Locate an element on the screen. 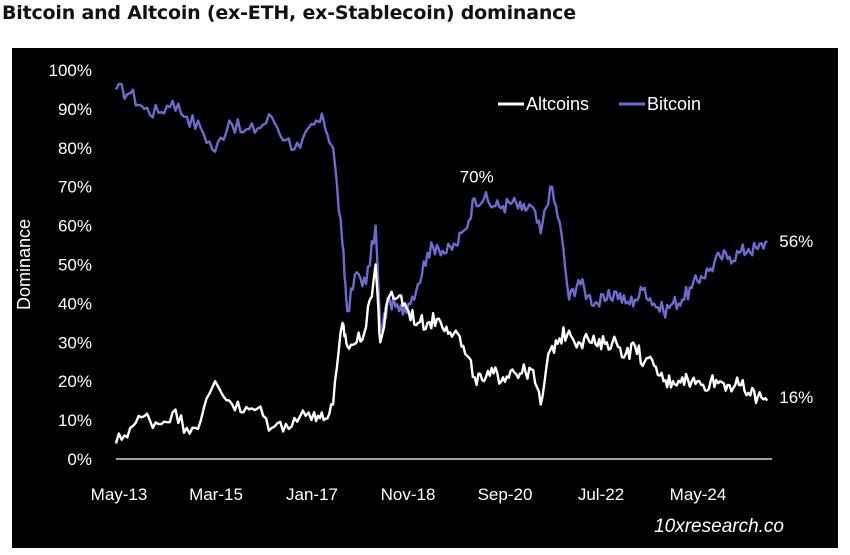 The height and width of the screenshot is (555, 850). x-tick-label: Sep-20 is located at coordinates (505, 494).